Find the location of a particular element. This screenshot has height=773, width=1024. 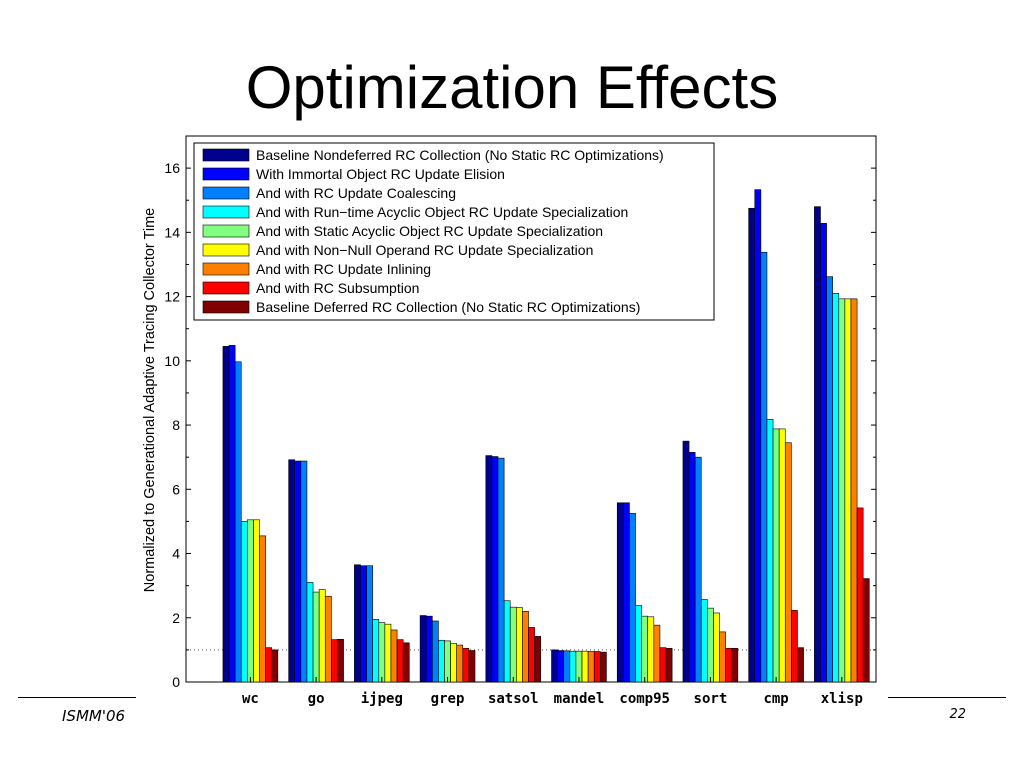

x-tick-label-comp95: comp95 is located at coordinates (644, 699).